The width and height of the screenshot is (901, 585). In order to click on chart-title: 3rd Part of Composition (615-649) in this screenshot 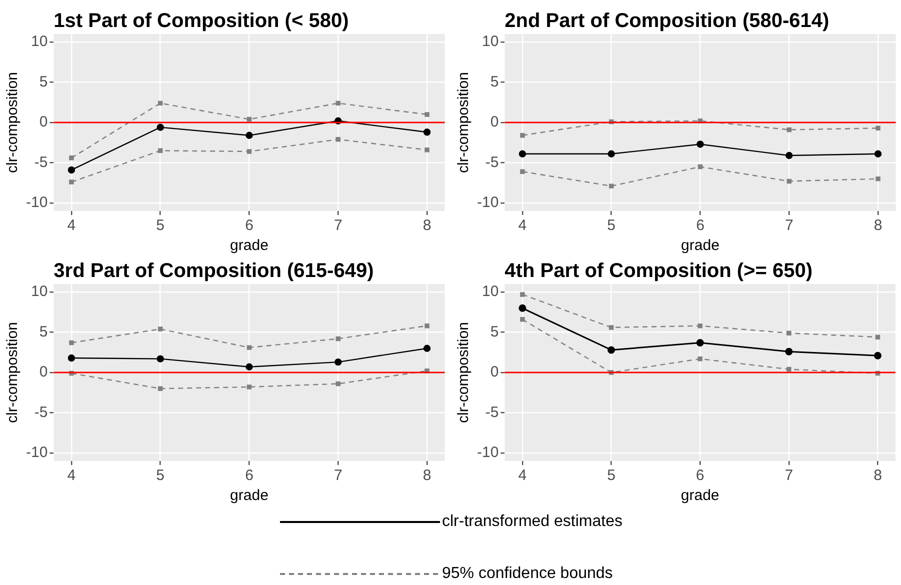, I will do `click(214, 271)`.